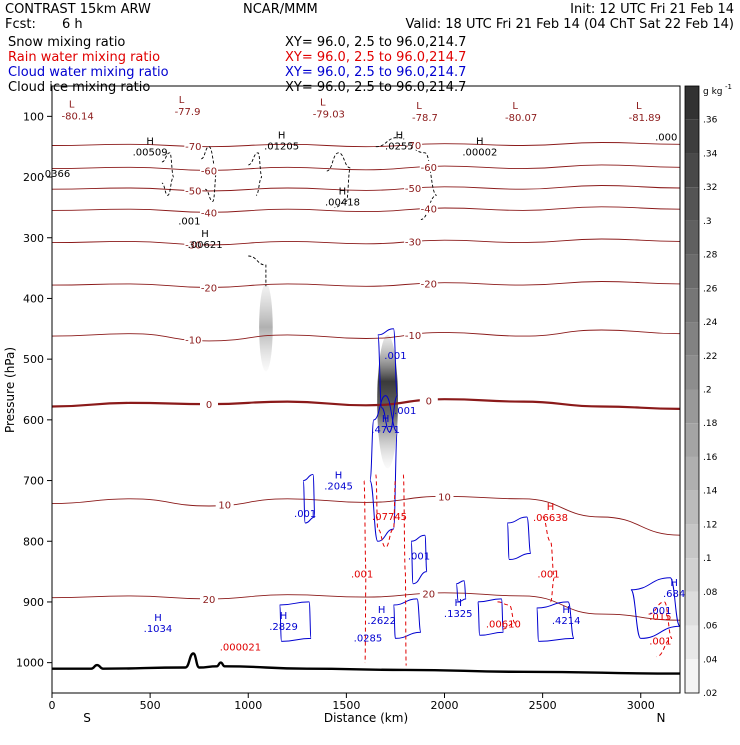 Image resolution: width=740 pixels, height=745 pixels. I want to click on field-rain-xy: XY= 96.0, 2.5 to 96.0,214.7, so click(375, 57).